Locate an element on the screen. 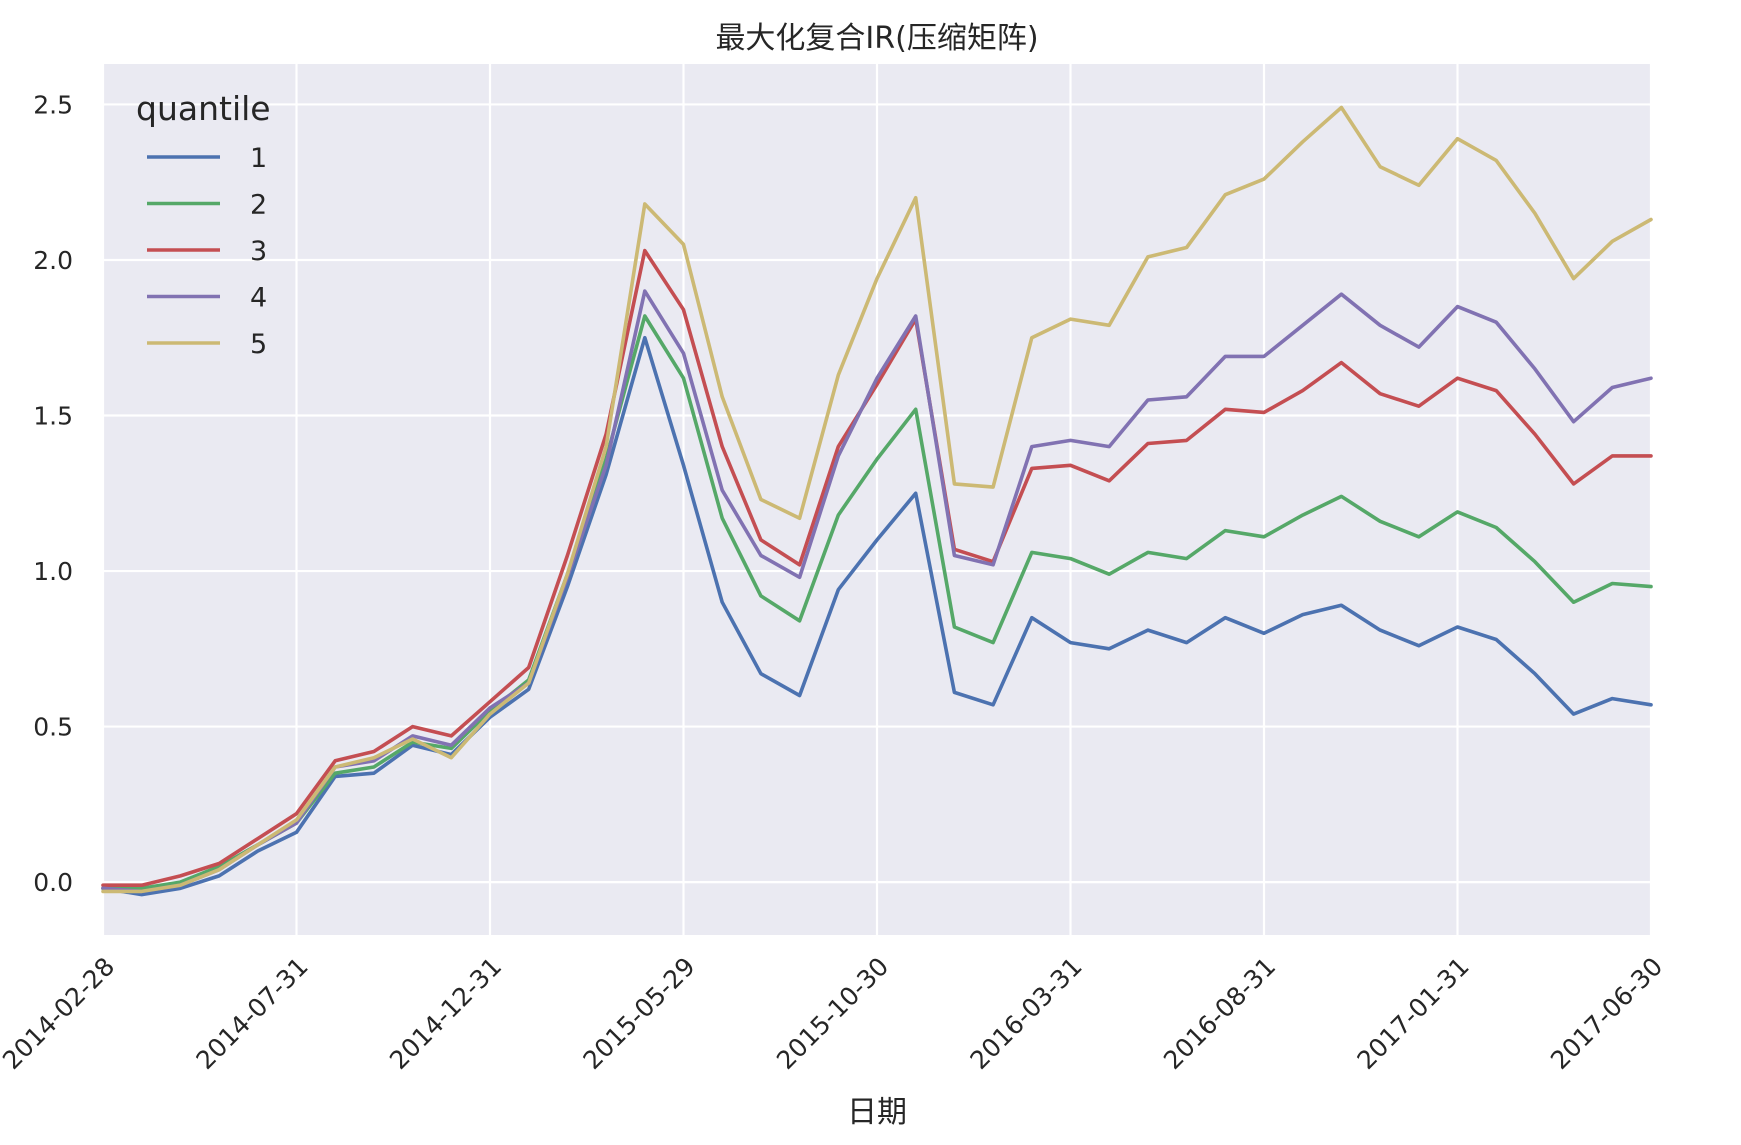 The width and height of the screenshot is (1741, 1145). y-tick-labels: 0.0 0.5 1.0 1.5 2.0 2.5 is located at coordinates (53, 493).